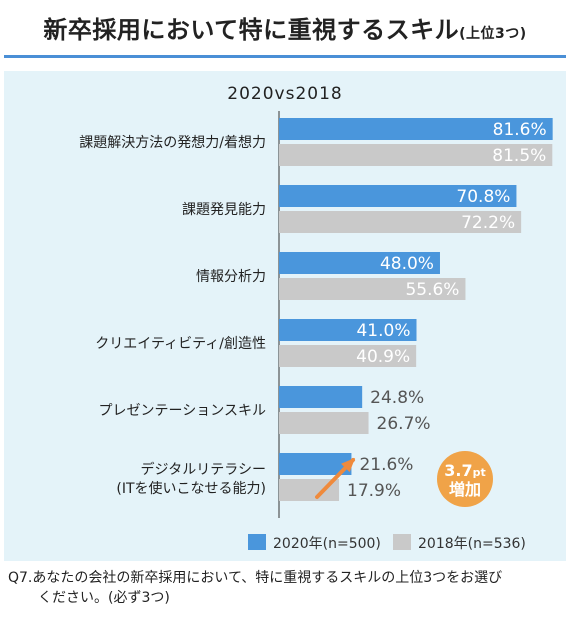  I want to click on value-label-2020: 70.8%, so click(483, 197).